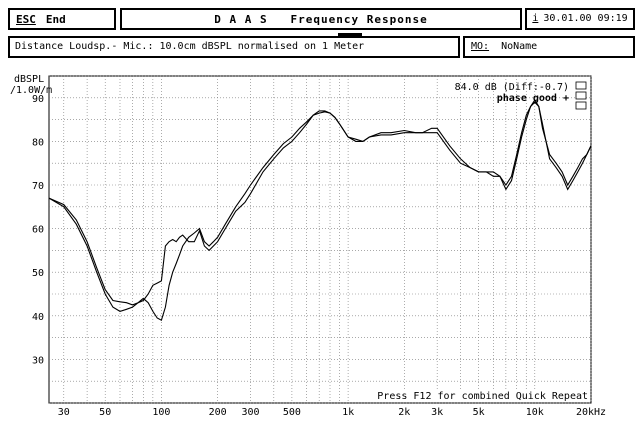 Image resolution: width=642 pixels, height=434 pixels. I want to click on footer-hint: Press F12 for combined Quick Repeat, so click(482, 396).